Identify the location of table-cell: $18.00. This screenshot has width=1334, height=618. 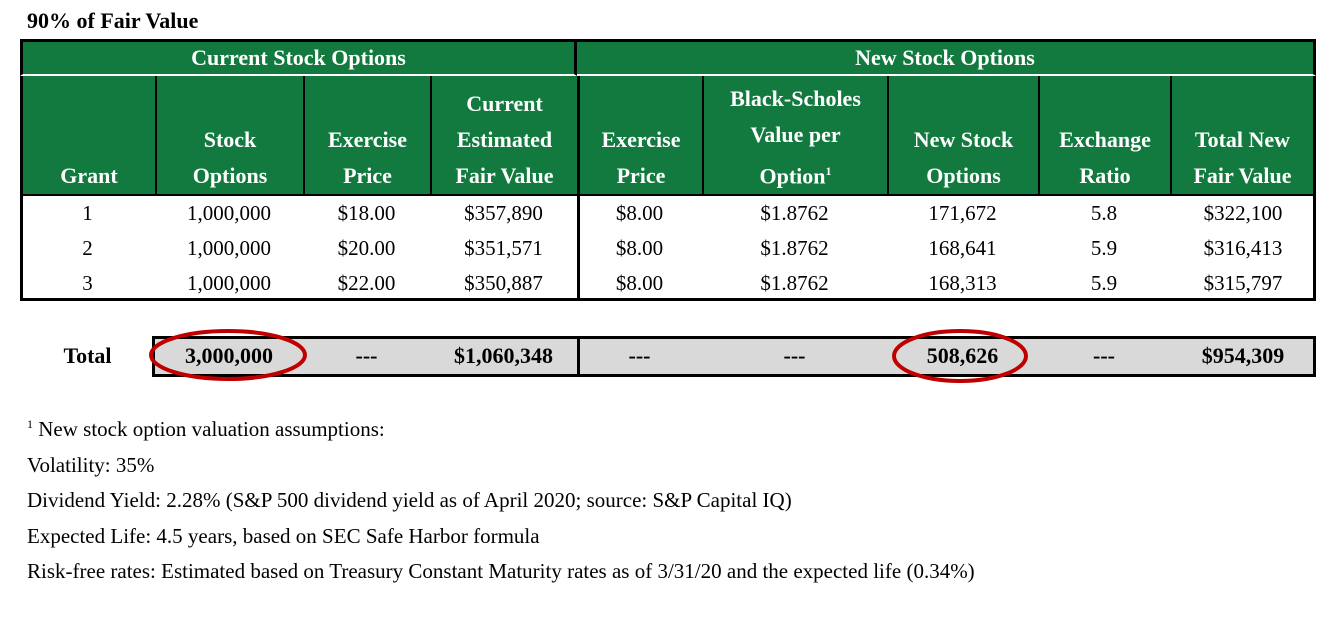
(366, 213).